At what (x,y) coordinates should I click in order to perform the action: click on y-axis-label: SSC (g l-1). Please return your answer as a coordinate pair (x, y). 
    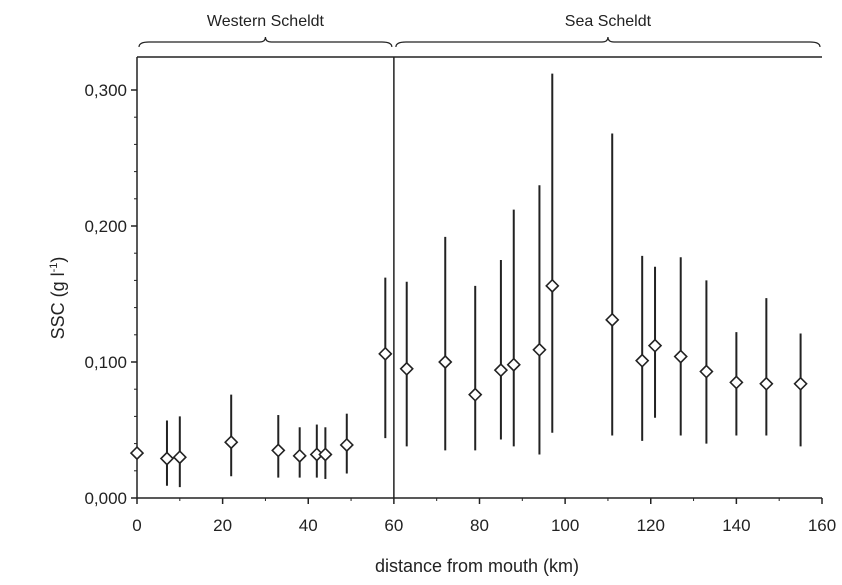
    Looking at the image, I should click on (58, 298).